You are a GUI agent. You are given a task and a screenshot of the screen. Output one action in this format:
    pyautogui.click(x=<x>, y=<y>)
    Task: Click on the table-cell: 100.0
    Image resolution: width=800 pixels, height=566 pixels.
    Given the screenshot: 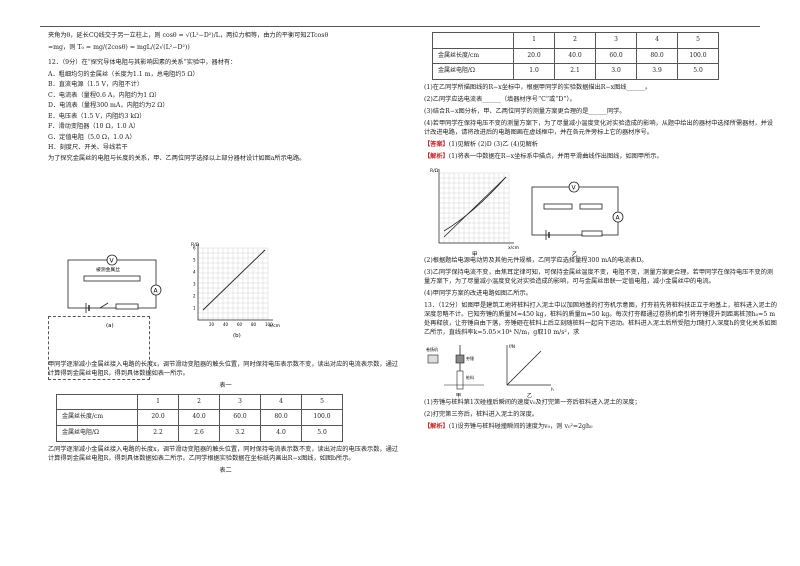 What is the action you would take?
    pyautogui.click(x=322, y=418)
    